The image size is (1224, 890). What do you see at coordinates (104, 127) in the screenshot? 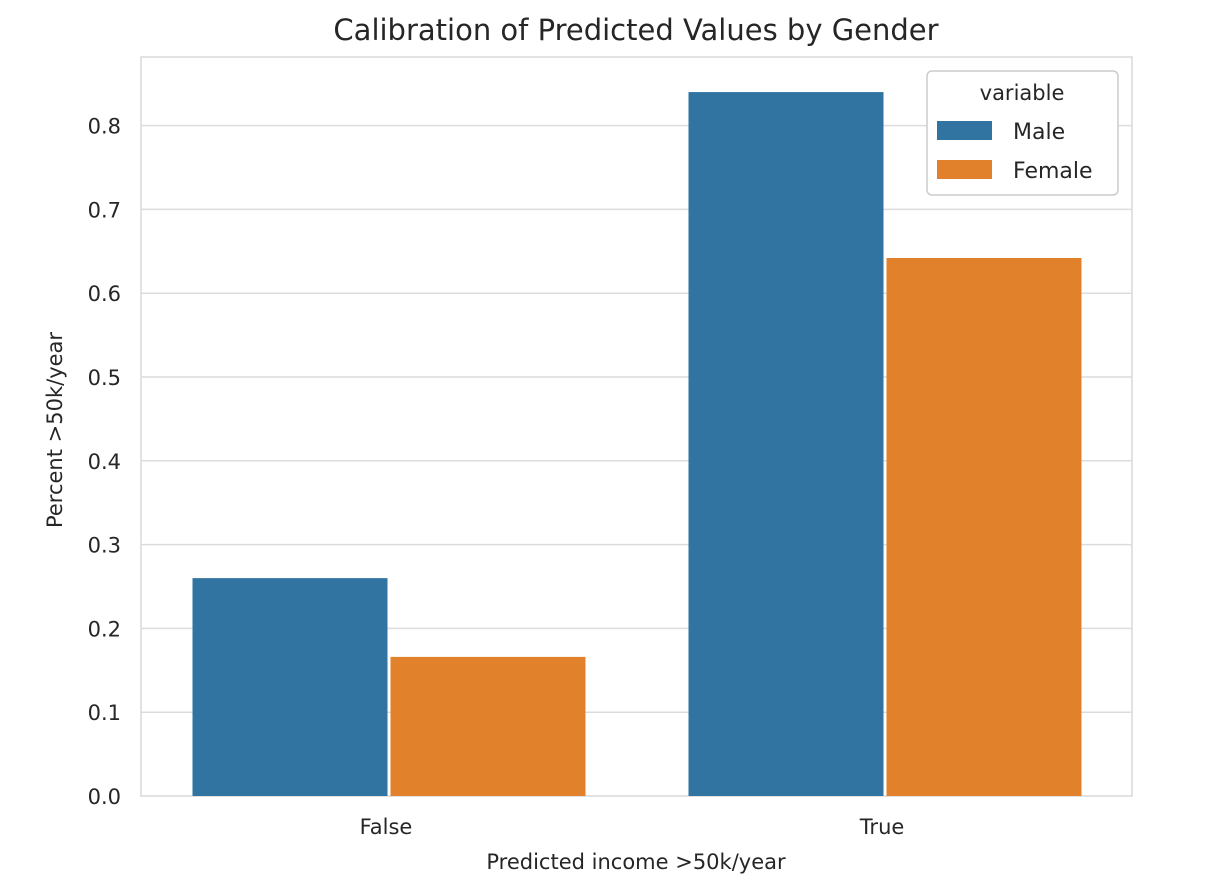
I see `y-tick-label: 0.8` at bounding box center [104, 127].